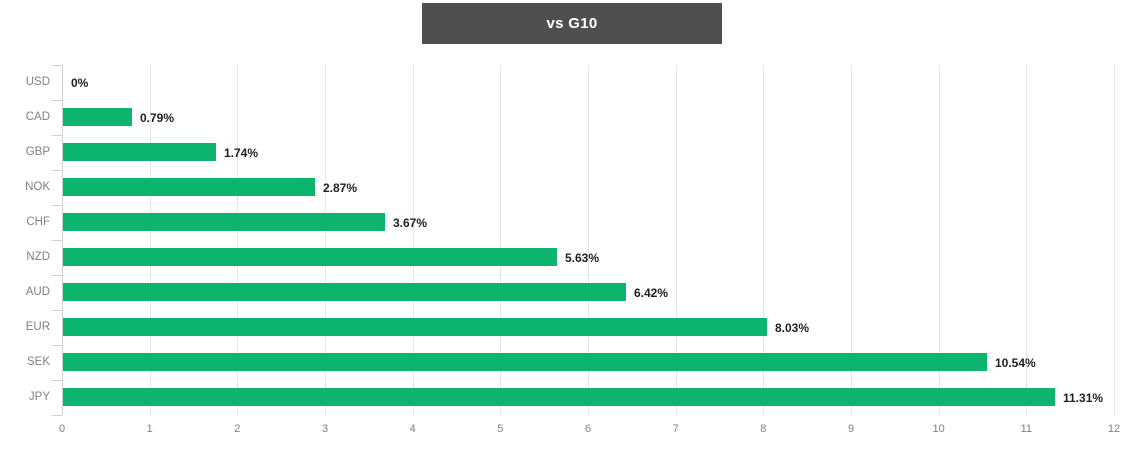 Image resolution: width=1137 pixels, height=449 pixels. Describe the element at coordinates (938, 429) in the screenshot. I see `x-tick-label: 10` at that location.